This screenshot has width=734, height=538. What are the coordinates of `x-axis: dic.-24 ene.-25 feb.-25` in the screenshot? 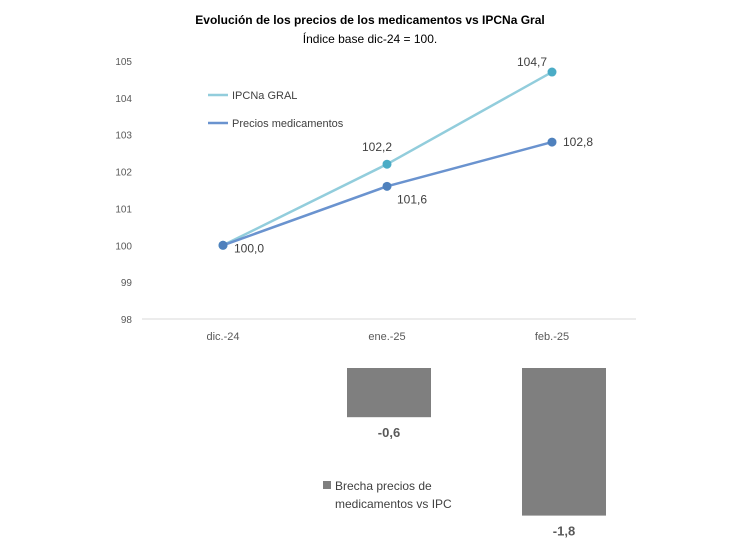 It's located at (387, 337).